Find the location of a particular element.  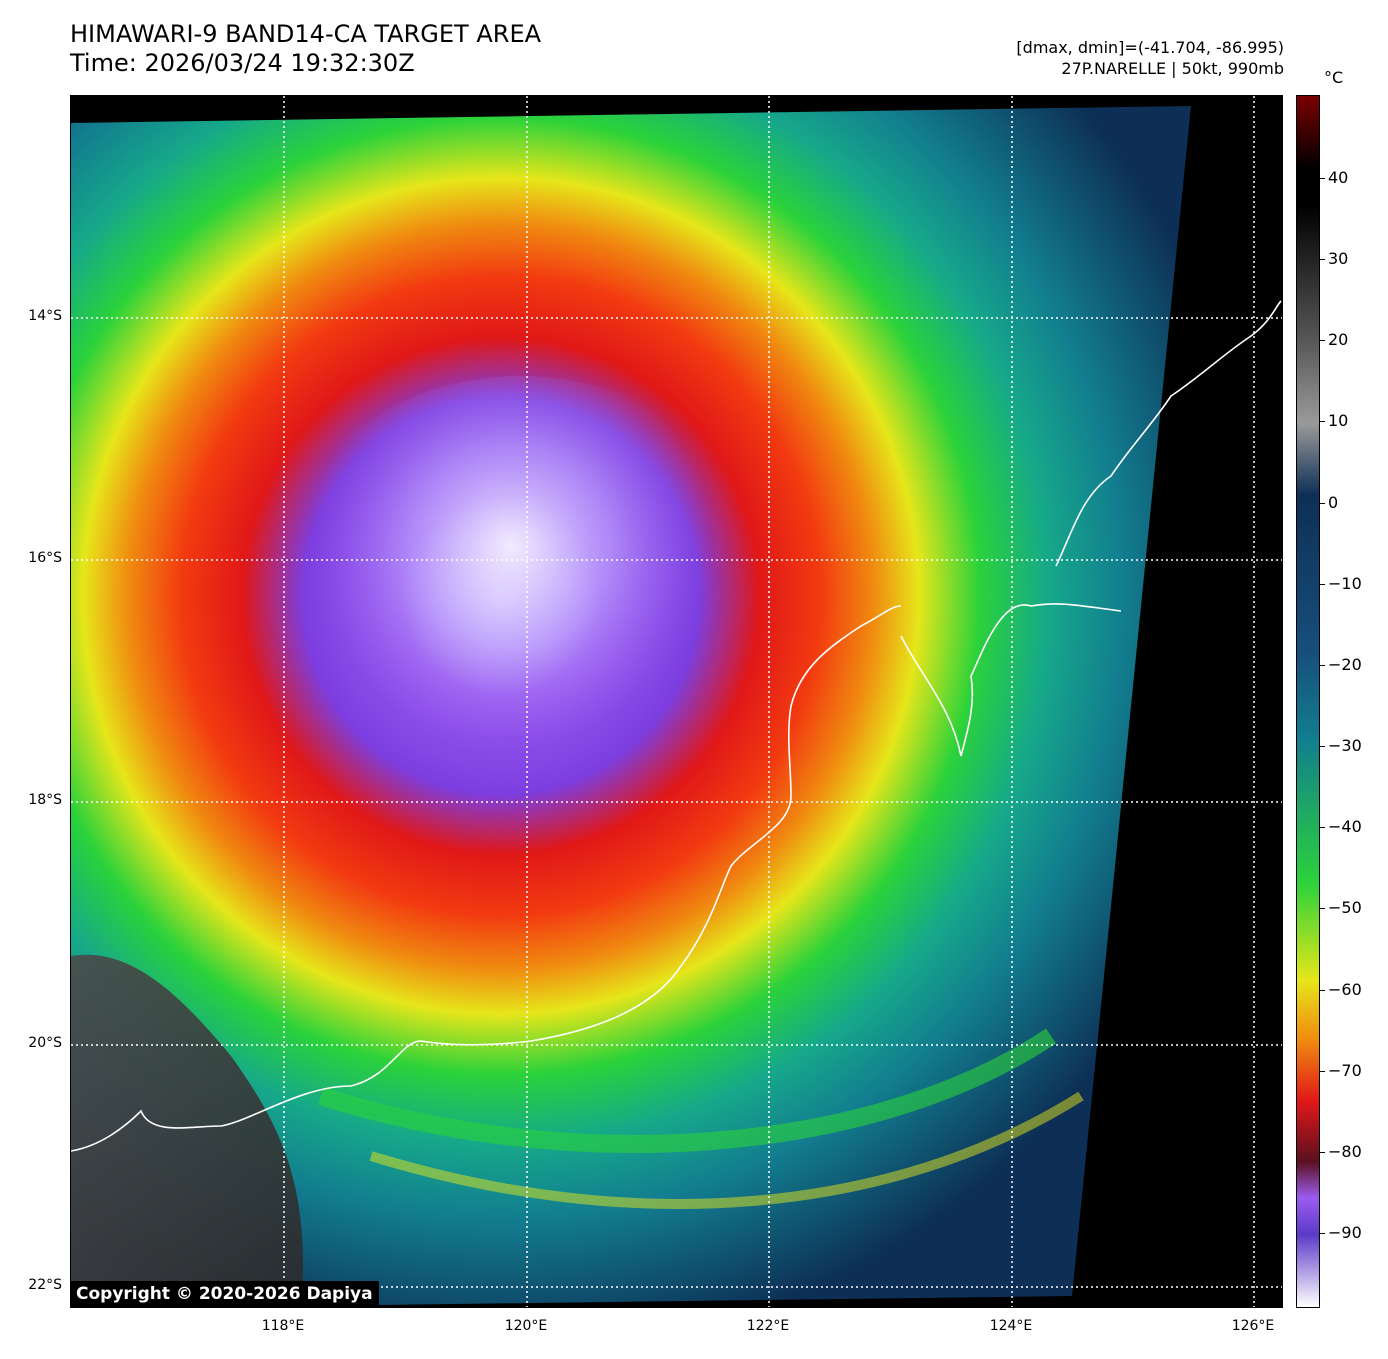

copyright-label: Copyright © 2020-2026 Dapiya is located at coordinates (224, 1294).